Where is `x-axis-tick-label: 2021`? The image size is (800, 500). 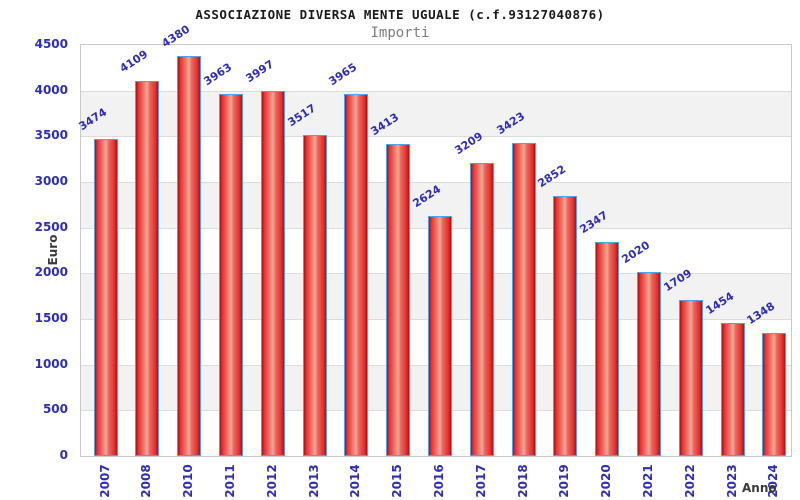
x-axis-tick-label: 2021 is located at coordinates (647, 481).